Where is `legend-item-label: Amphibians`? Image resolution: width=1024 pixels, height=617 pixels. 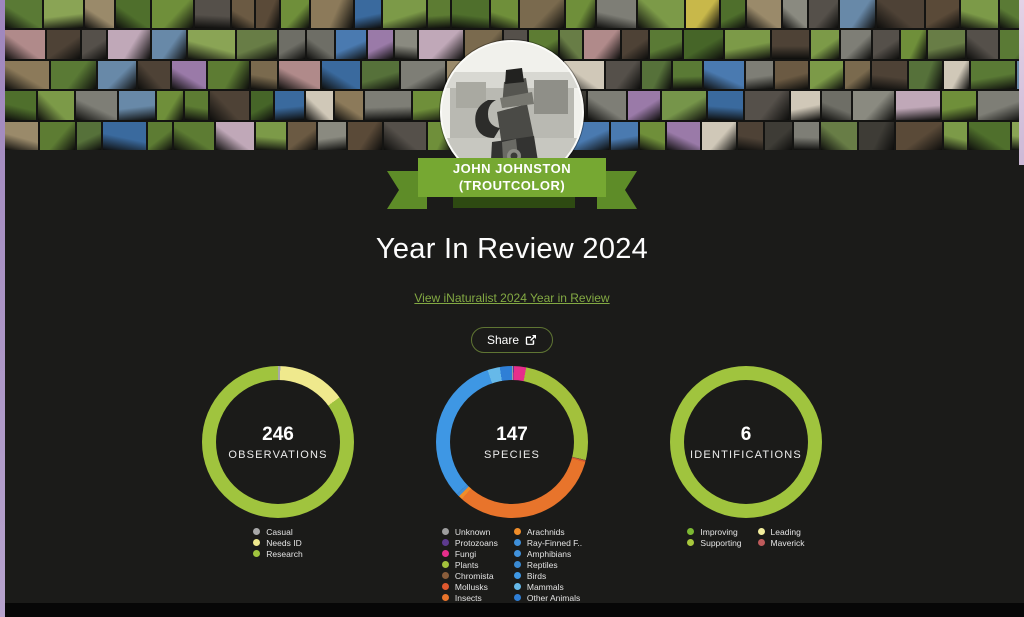
legend-item-label: Amphibians is located at coordinates (549, 553).